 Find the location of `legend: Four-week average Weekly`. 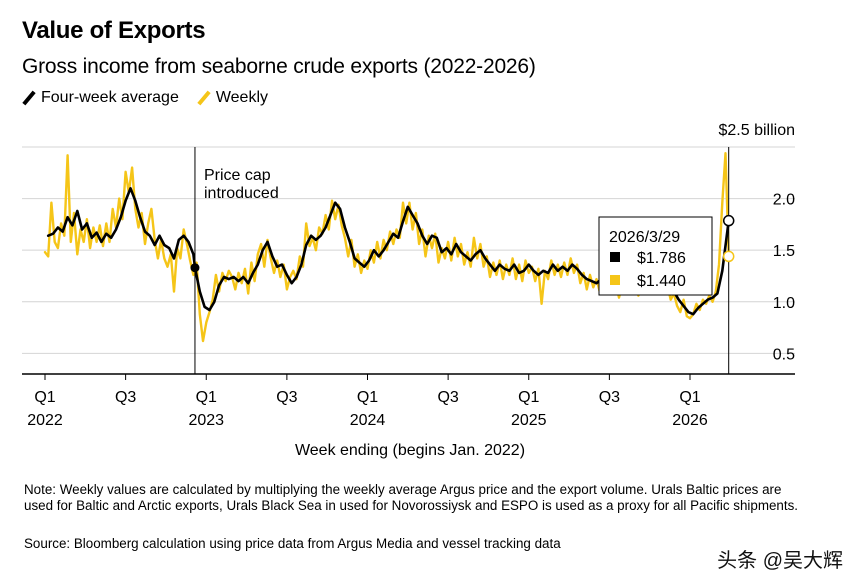

legend: Four-week average Weekly is located at coordinates (154, 98).